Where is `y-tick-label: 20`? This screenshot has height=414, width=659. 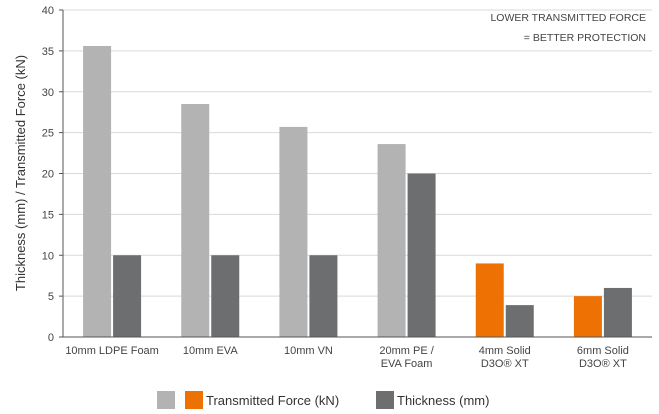 y-tick-label: 20 is located at coordinates (48, 175).